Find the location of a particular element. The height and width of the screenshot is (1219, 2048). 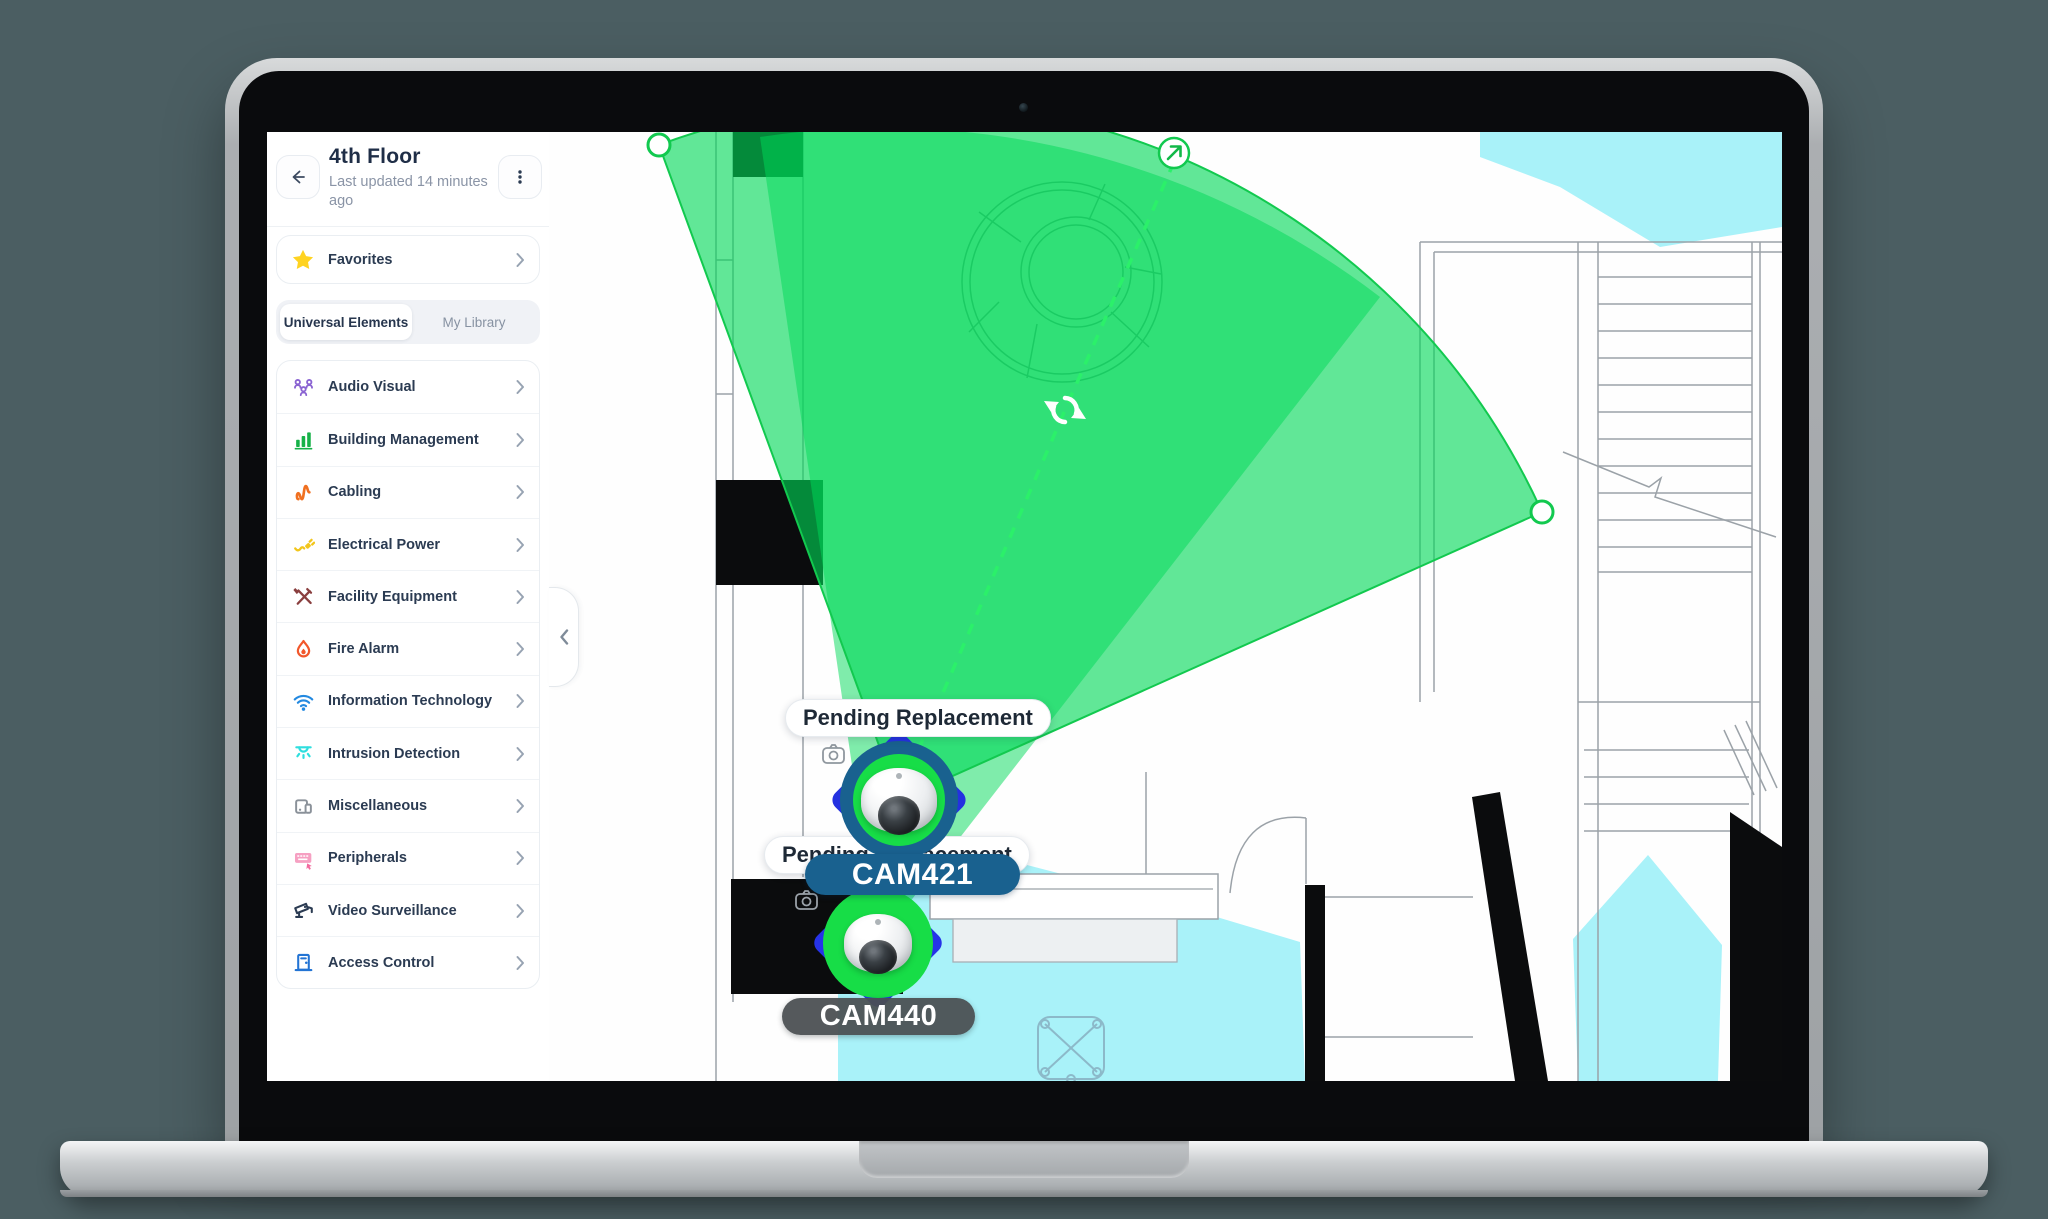

laptop-base is located at coordinates (1024, 1169).